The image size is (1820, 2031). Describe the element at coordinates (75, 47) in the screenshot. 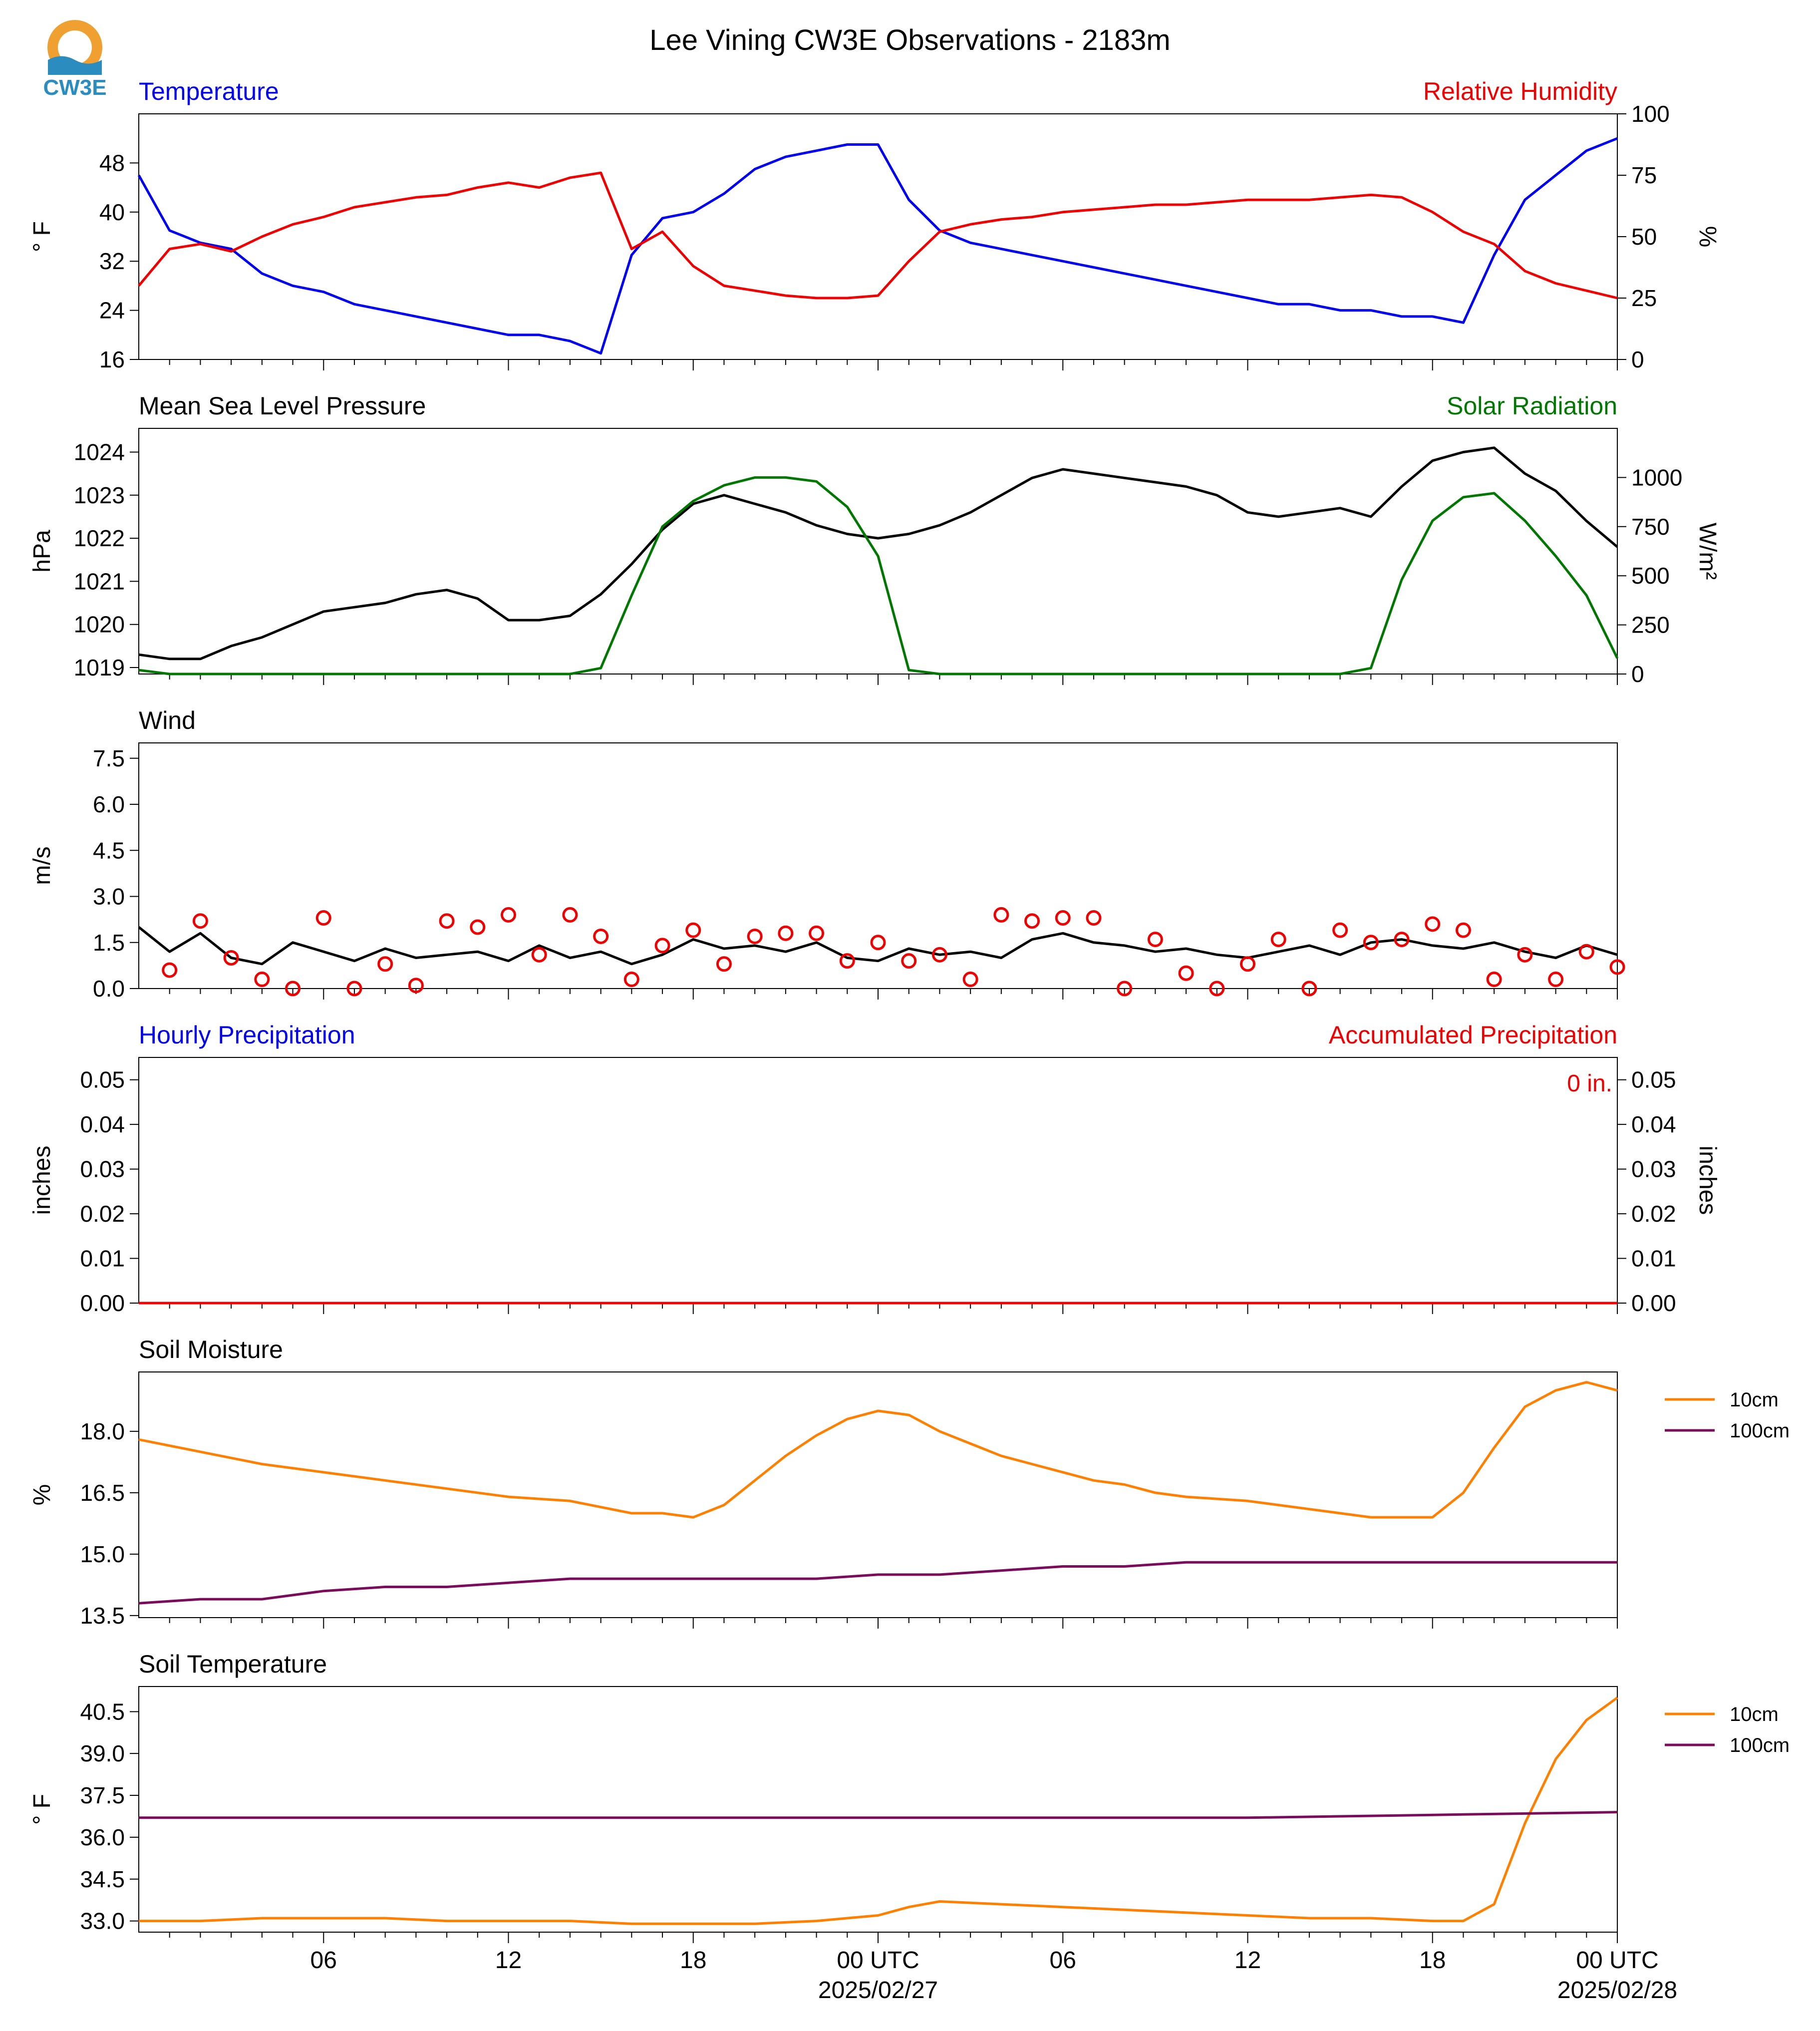

I see `logo-drop-icon` at that location.